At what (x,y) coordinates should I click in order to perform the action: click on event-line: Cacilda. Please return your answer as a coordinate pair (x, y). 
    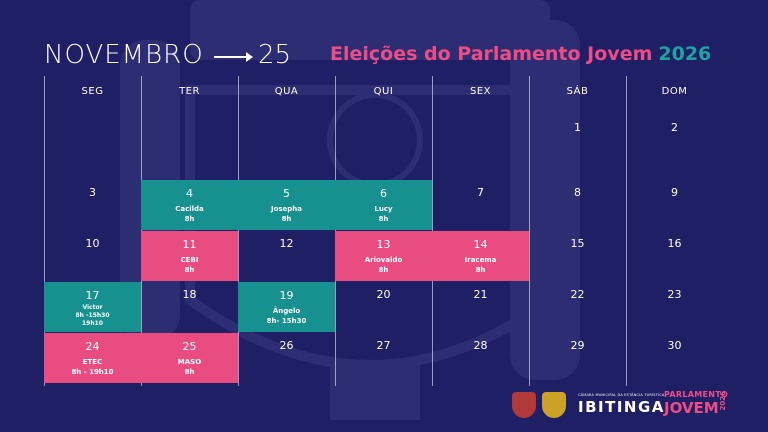
    Looking at the image, I should click on (189, 209).